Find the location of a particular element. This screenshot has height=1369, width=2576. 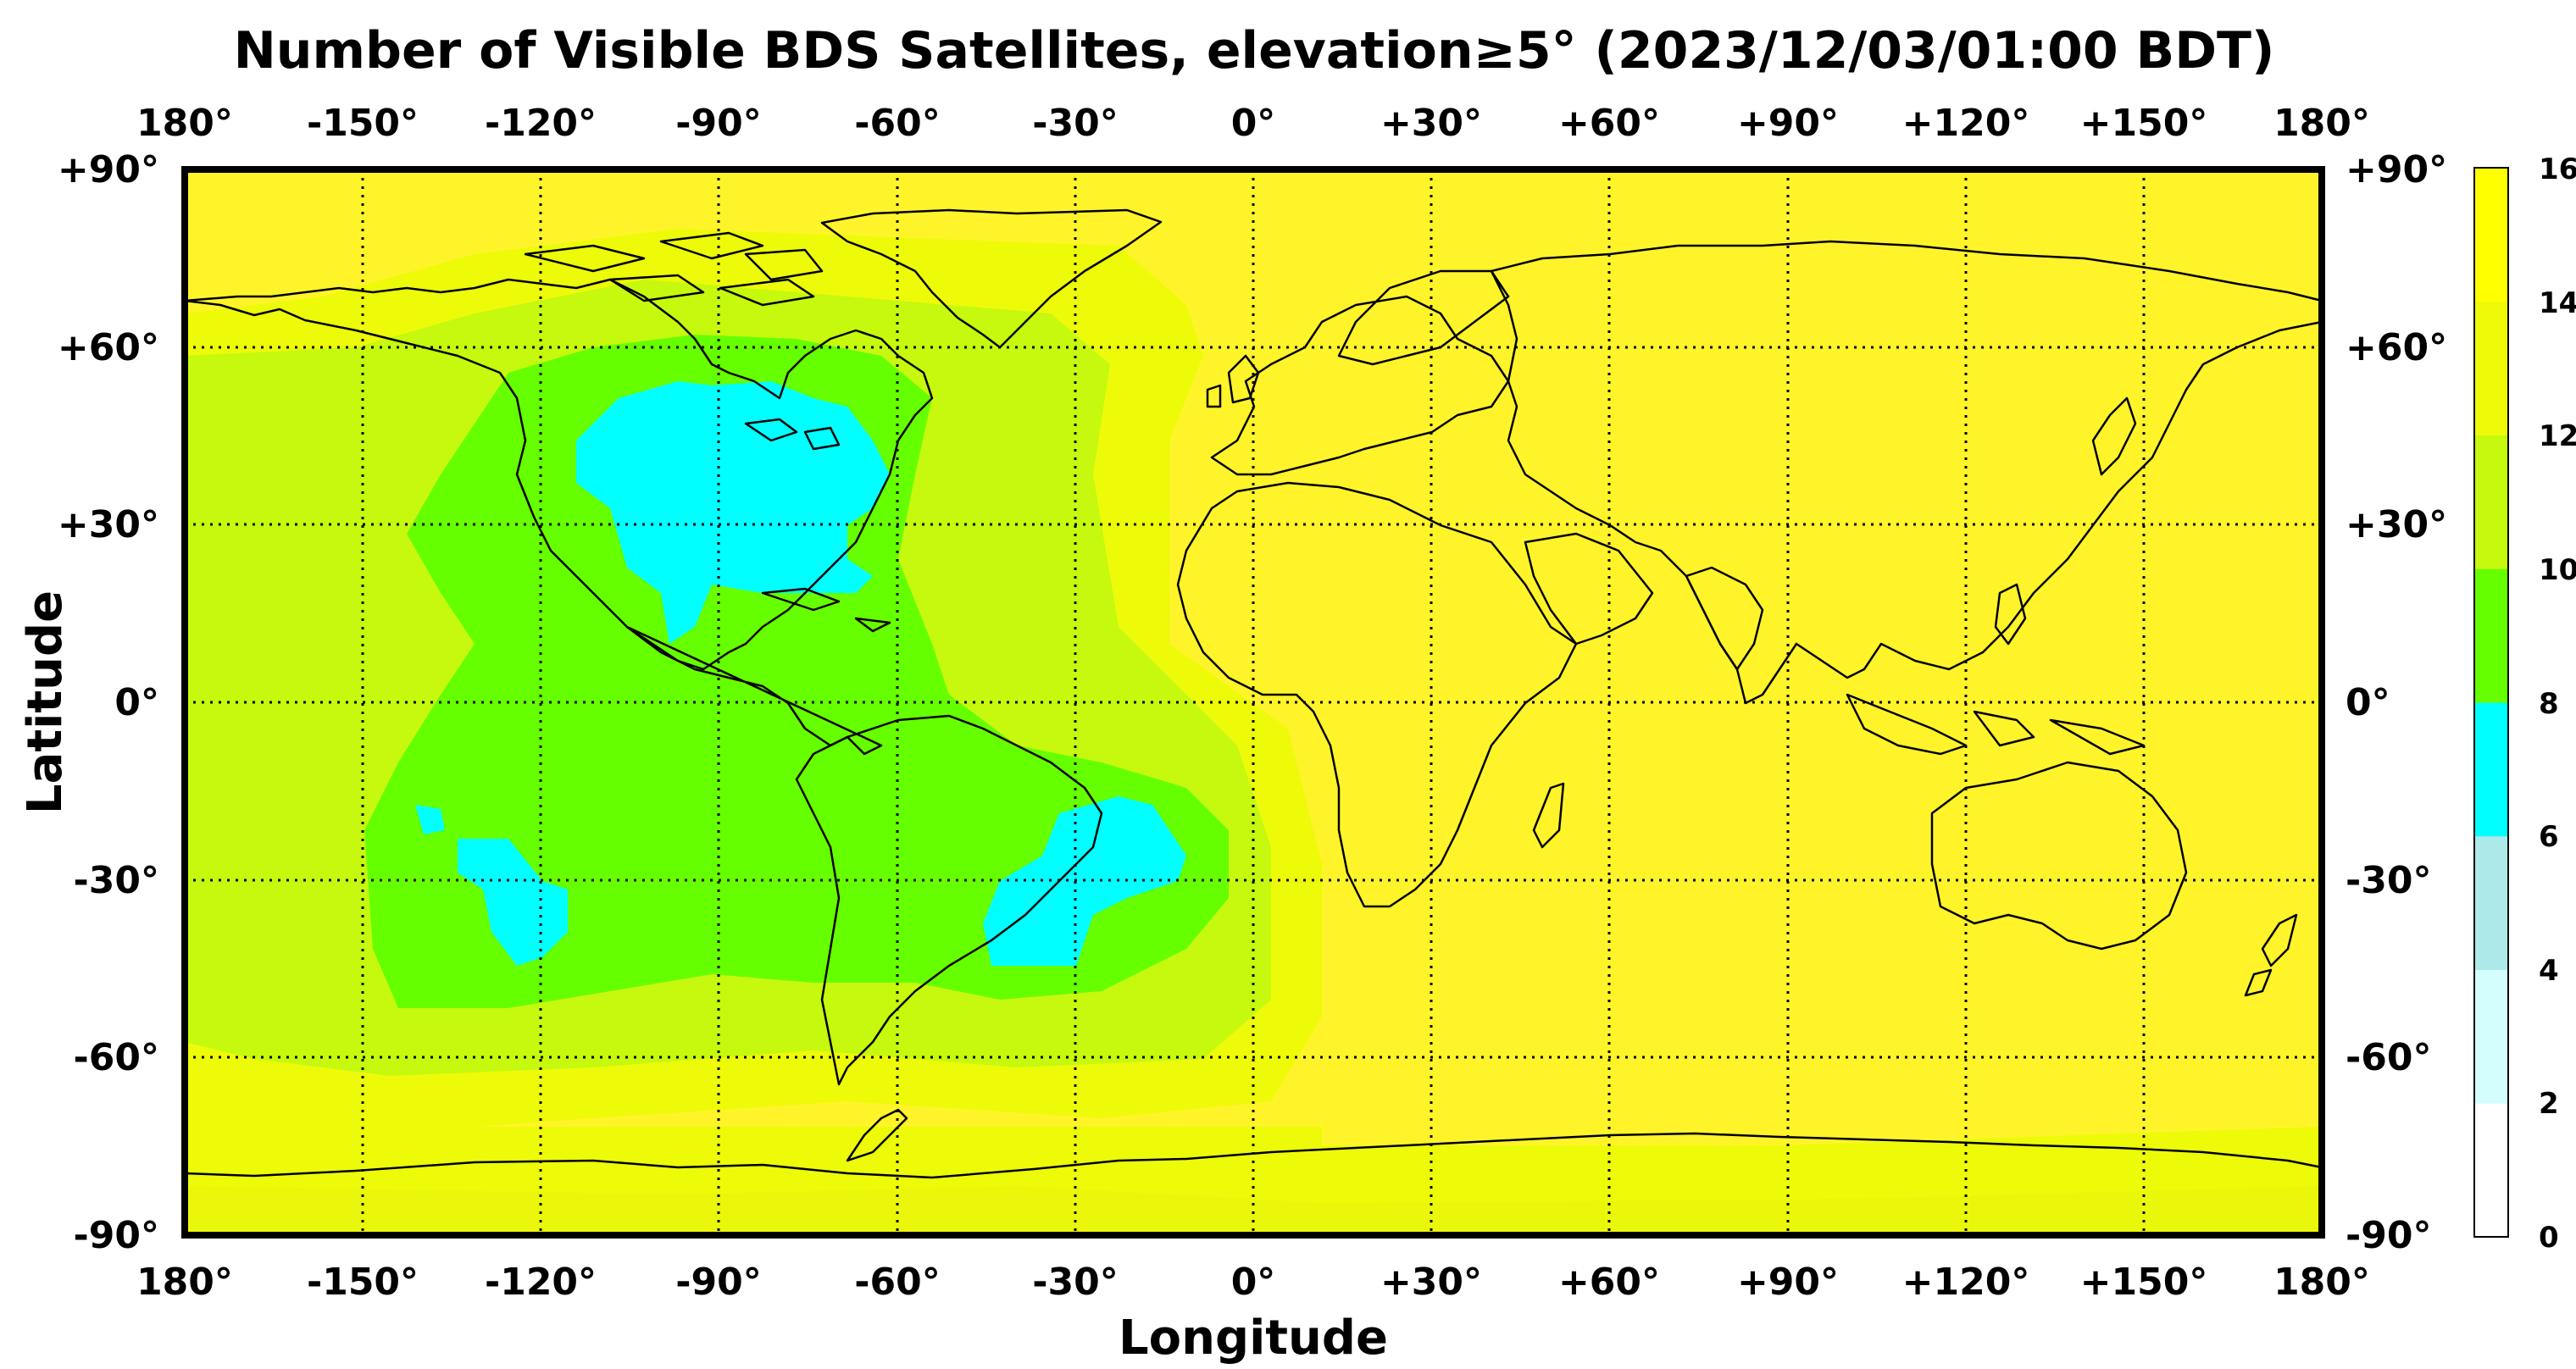

colorbar: 0 2 4 6 8 10 12 14 16 is located at coordinates (2524, 703).